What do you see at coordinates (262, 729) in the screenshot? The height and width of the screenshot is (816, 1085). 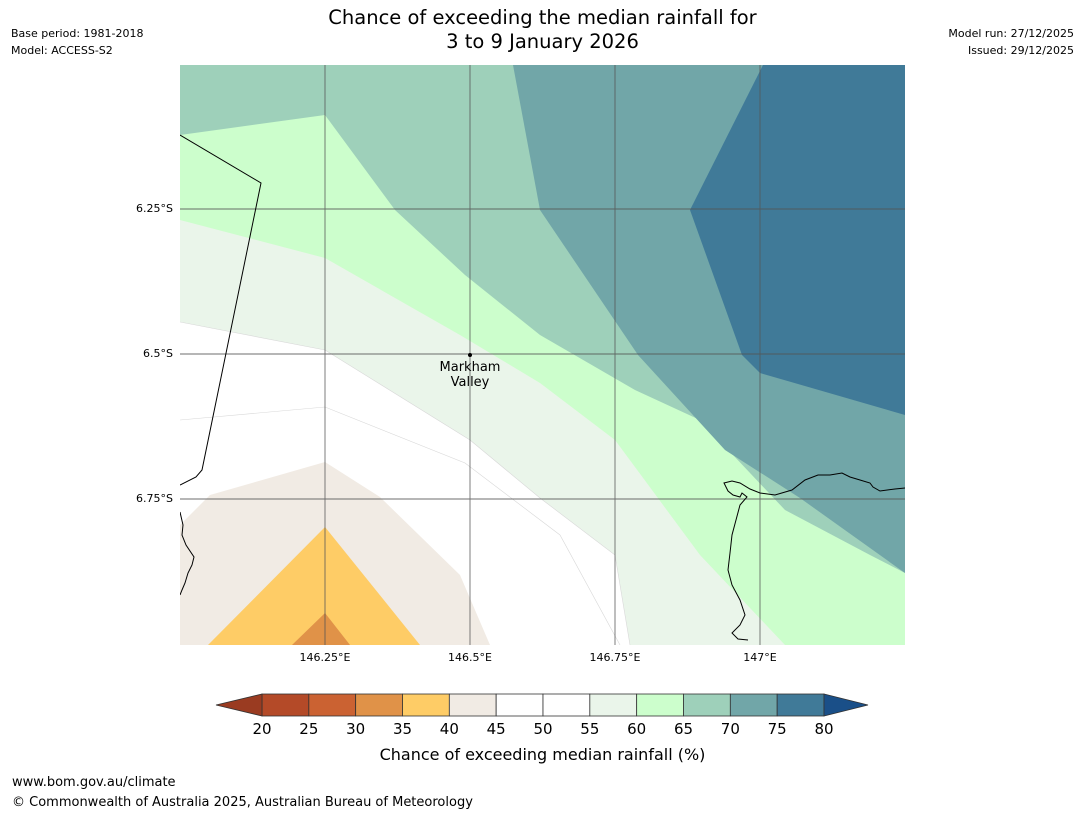 I see `colorbar-tick-20: 20` at bounding box center [262, 729].